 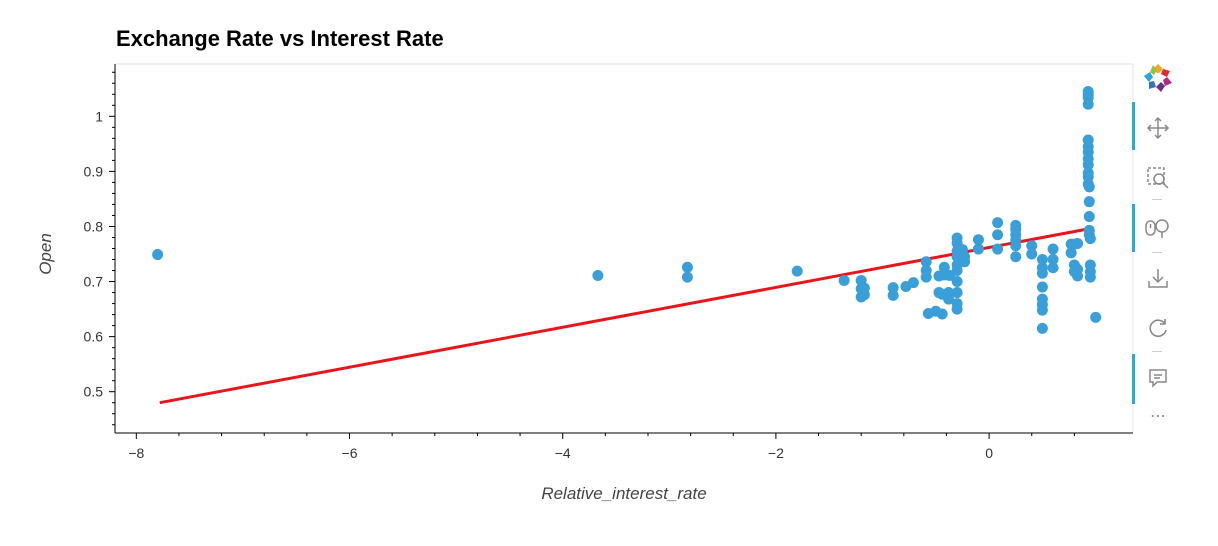 I want to click on x-tick-label: −2, so click(x=776, y=453).